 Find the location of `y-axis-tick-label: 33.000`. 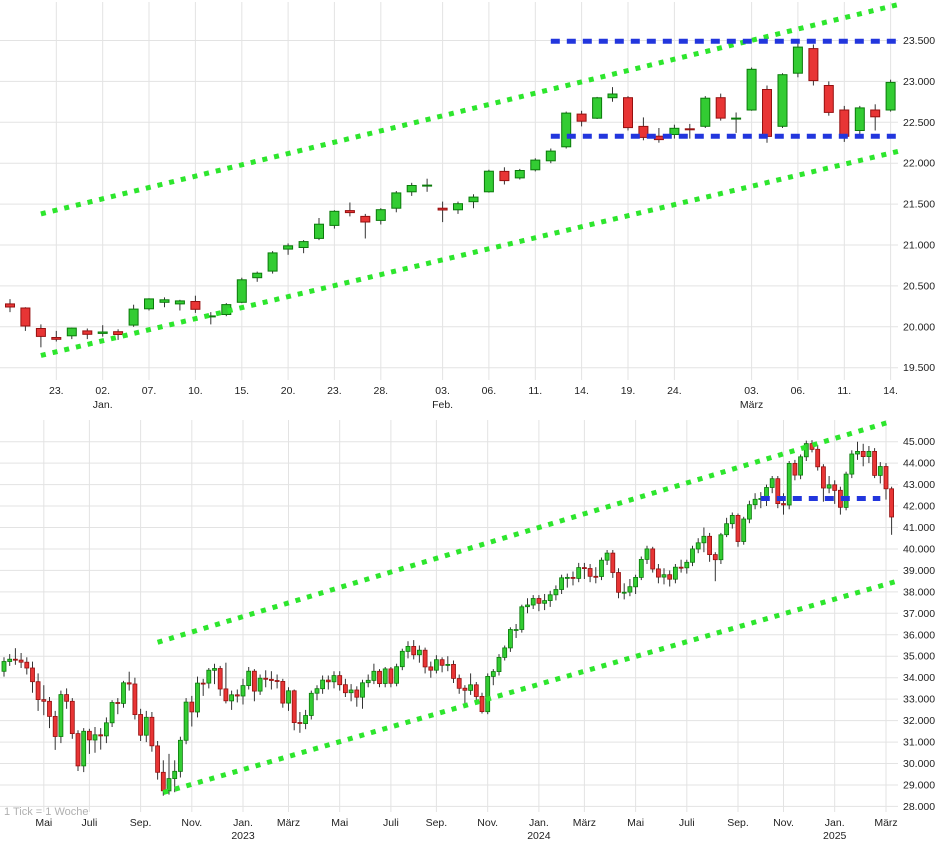

y-axis-tick-label: 33.000 is located at coordinates (919, 700).